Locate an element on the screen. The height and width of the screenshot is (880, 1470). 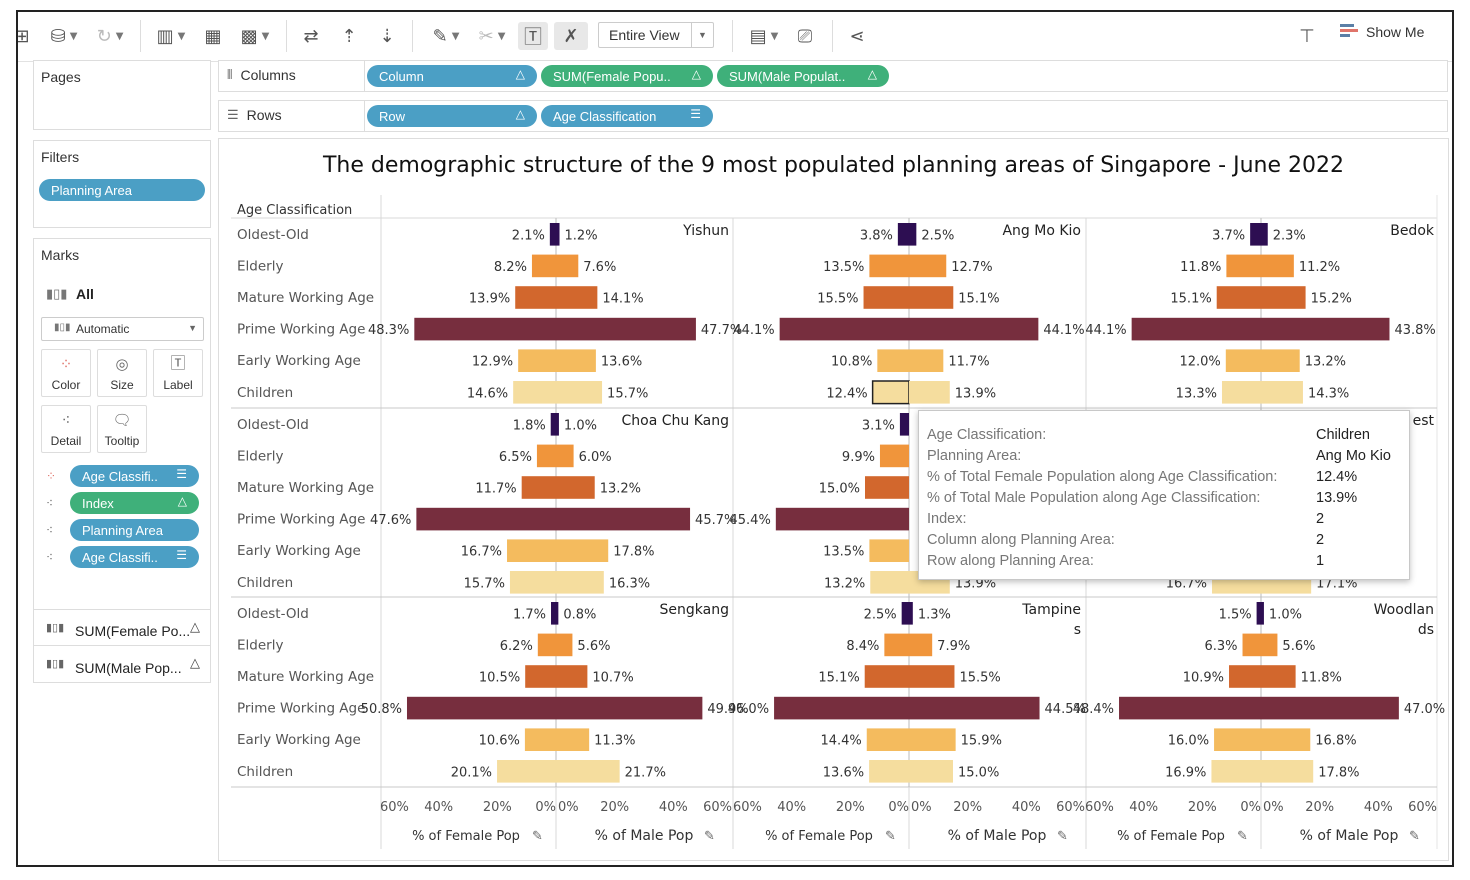
duplicate-sheet-icon: ▦ is located at coordinates (213, 36).